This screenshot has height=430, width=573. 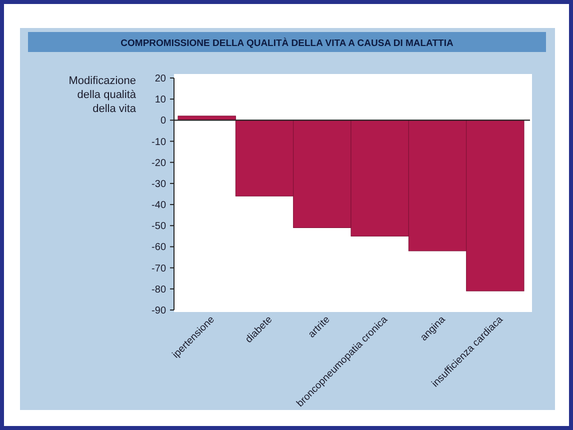 What do you see at coordinates (159, 163) in the screenshot?
I see `y-tick-label: -20` at bounding box center [159, 163].